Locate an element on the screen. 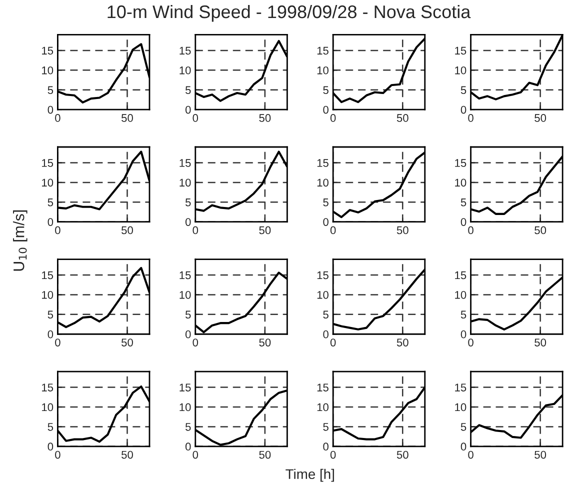 This screenshot has height=496, width=577. y-axis-title: U$_{10}$ [m/s] is located at coordinates (20, 240).